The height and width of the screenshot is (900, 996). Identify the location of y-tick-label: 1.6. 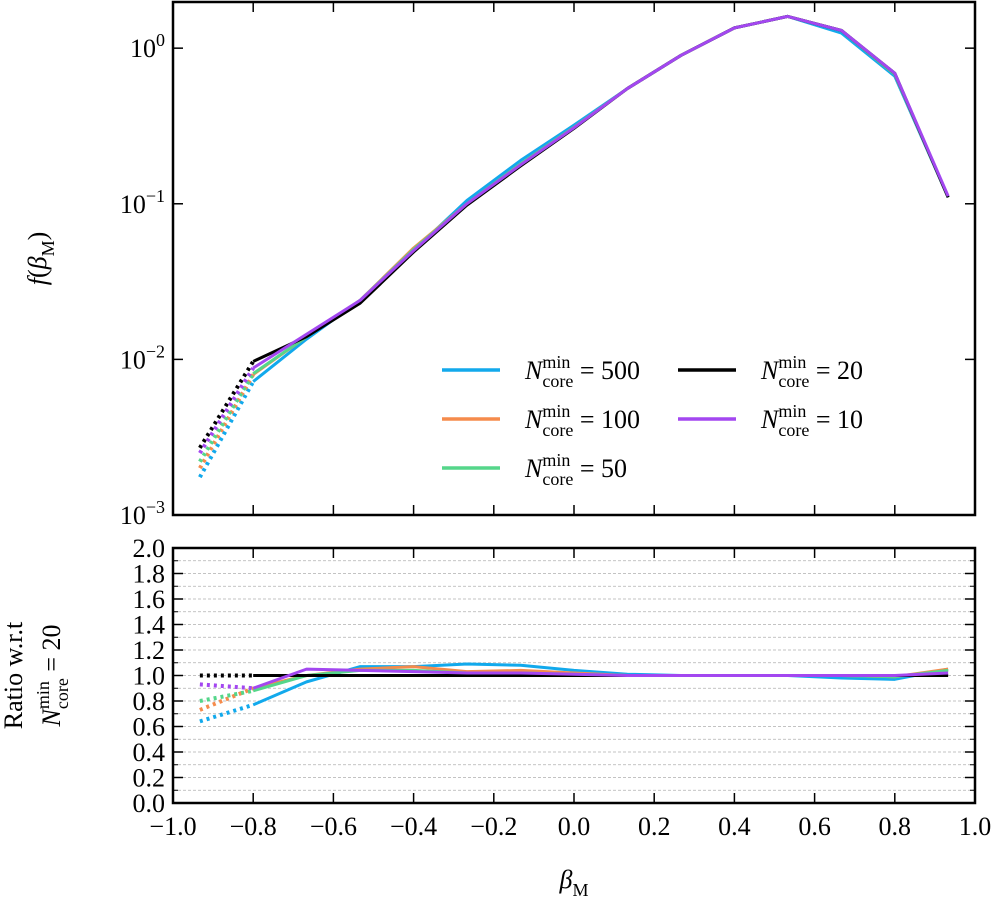
(149, 599).